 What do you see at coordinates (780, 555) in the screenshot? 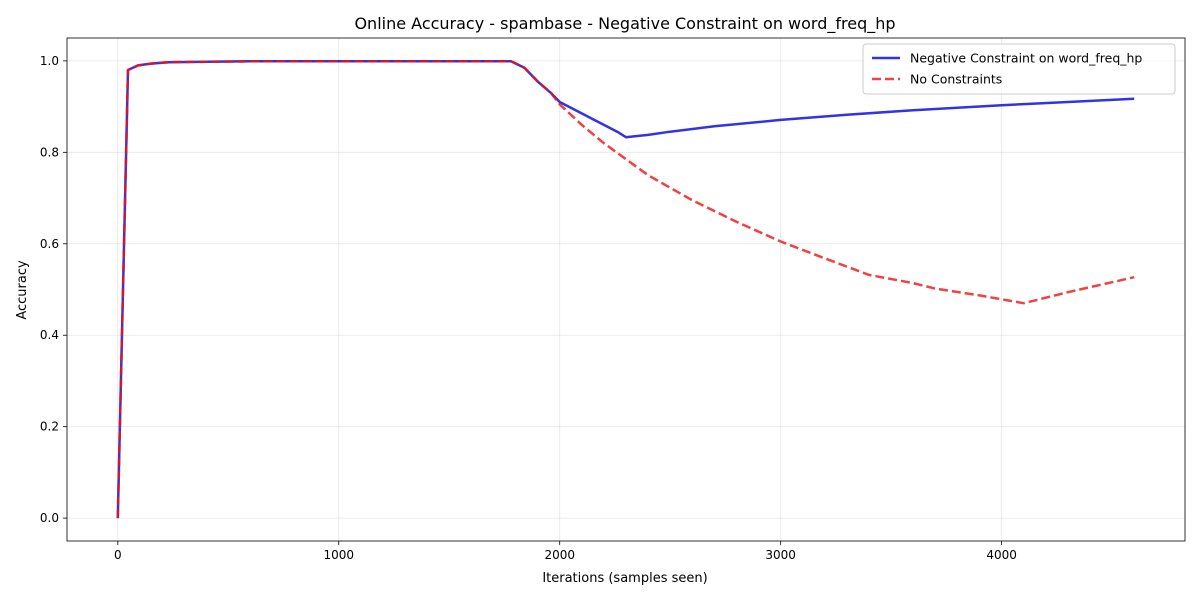
I see `x-tick-label: 3000` at bounding box center [780, 555].